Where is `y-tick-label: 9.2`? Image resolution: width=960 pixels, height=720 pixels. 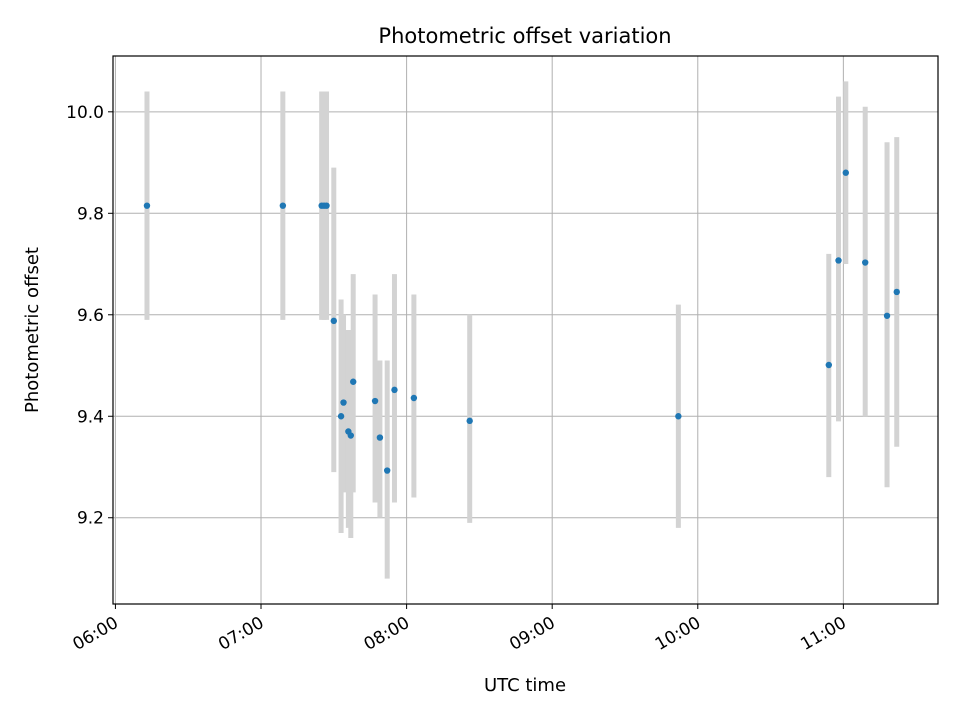 y-tick-label: 9.2 is located at coordinates (90, 519).